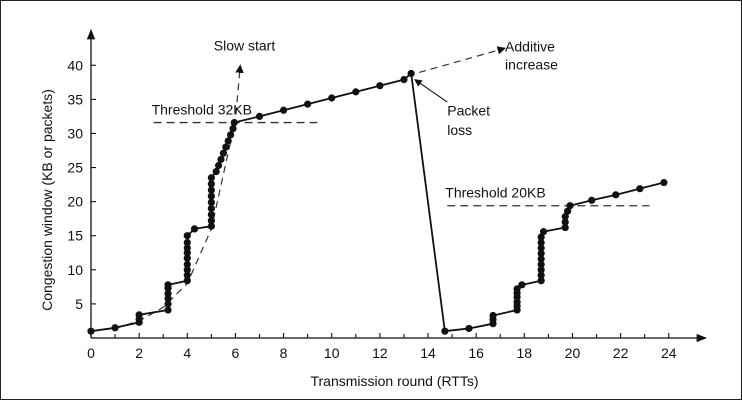 The image size is (742, 400). Describe the element at coordinates (380, 353) in the screenshot. I see `x-tick-label: 12` at that location.